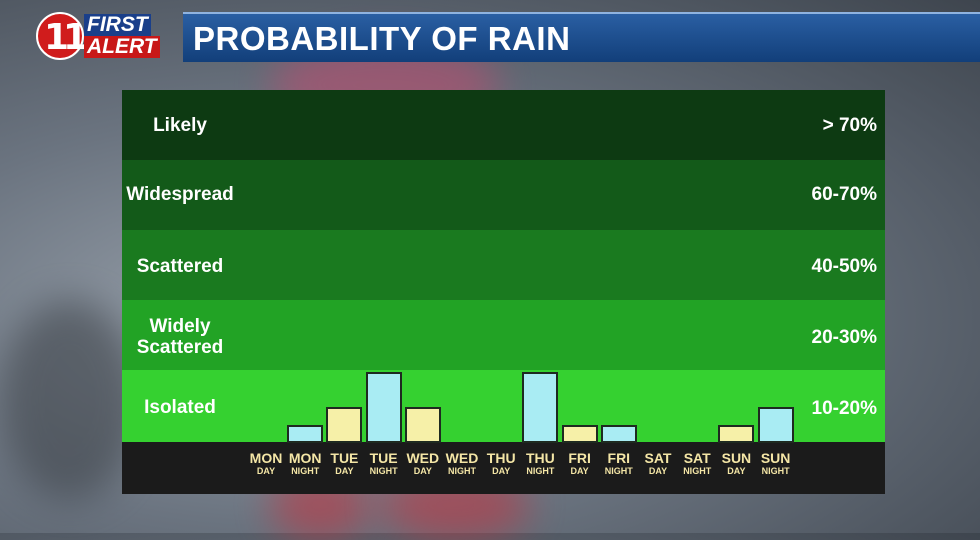 Image resolution: width=980 pixels, height=540 pixels. Describe the element at coordinates (180, 194) in the screenshot. I see `band-label-widespread: Widespread` at that location.